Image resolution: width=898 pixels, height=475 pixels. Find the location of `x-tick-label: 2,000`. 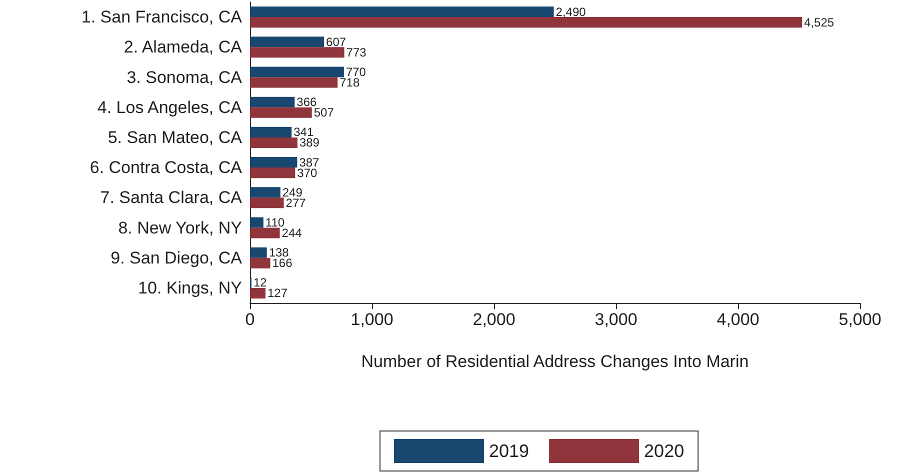

x-tick-label: 2,000 is located at coordinates (494, 319).